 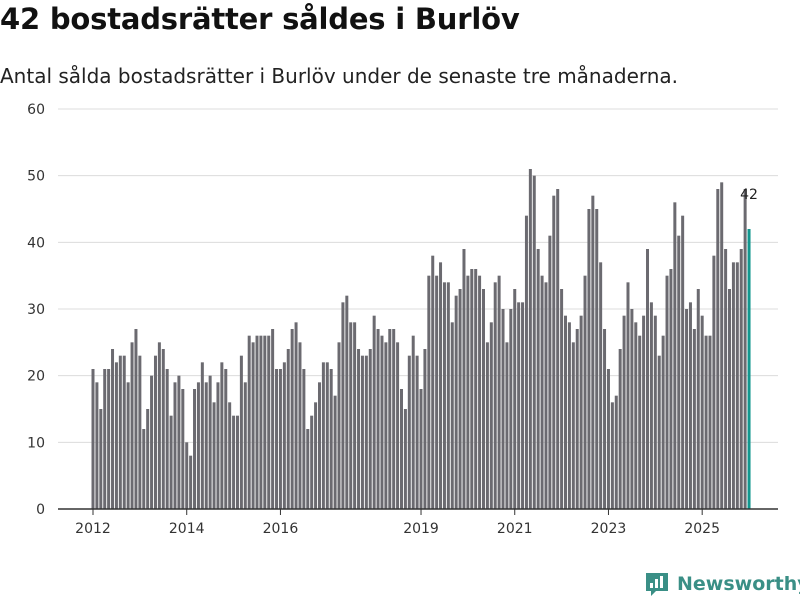 I want to click on y-tick-label: 10, so click(x=36, y=443).